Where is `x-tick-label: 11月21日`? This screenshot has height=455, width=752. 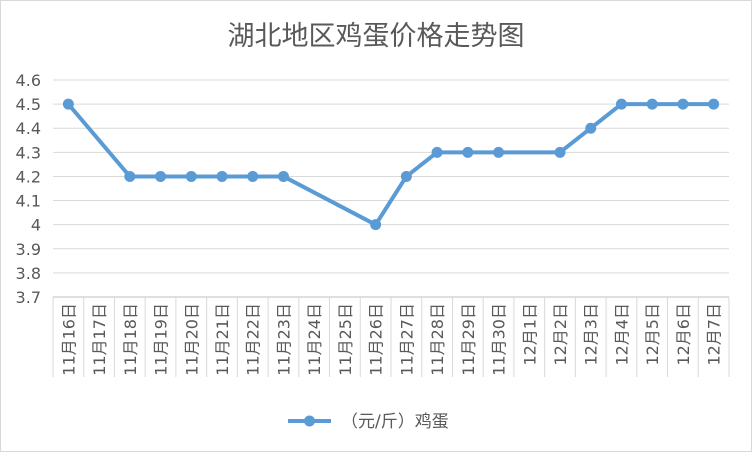
x-tick-label: 11月21日 is located at coordinates (222, 339).